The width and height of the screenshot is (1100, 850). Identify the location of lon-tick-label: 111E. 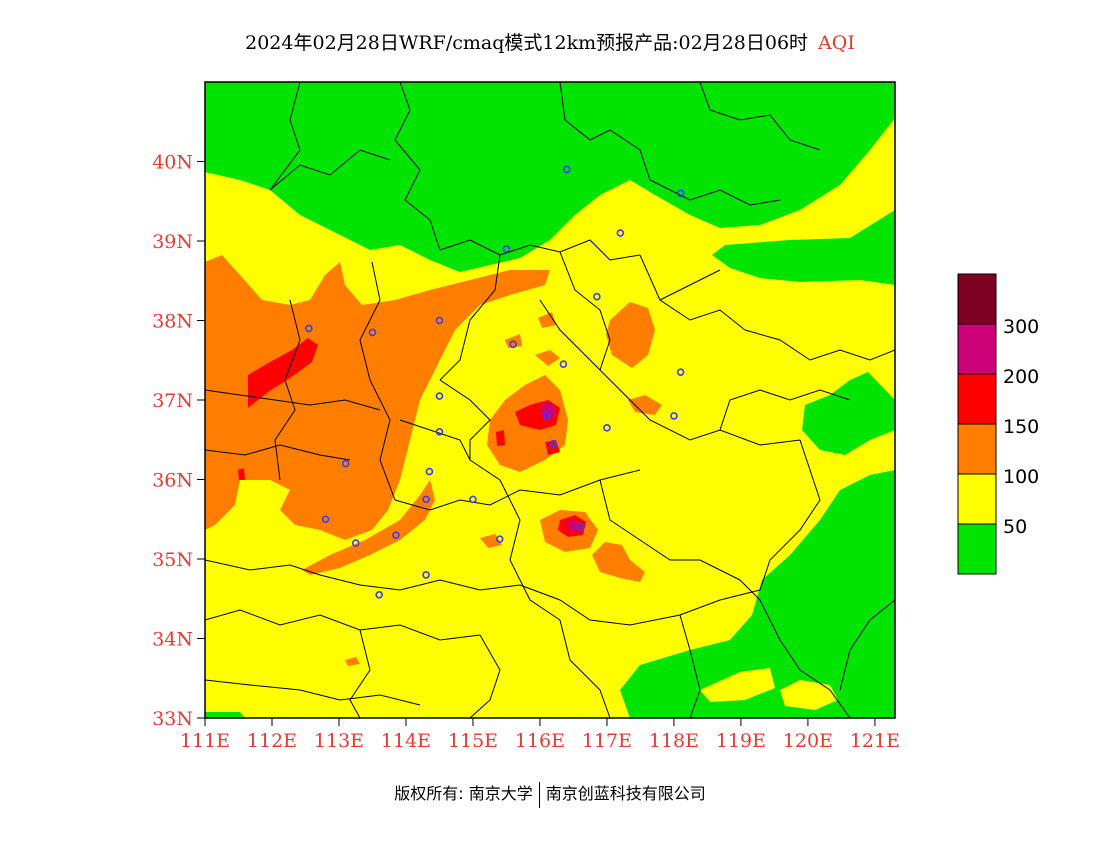
(205, 741).